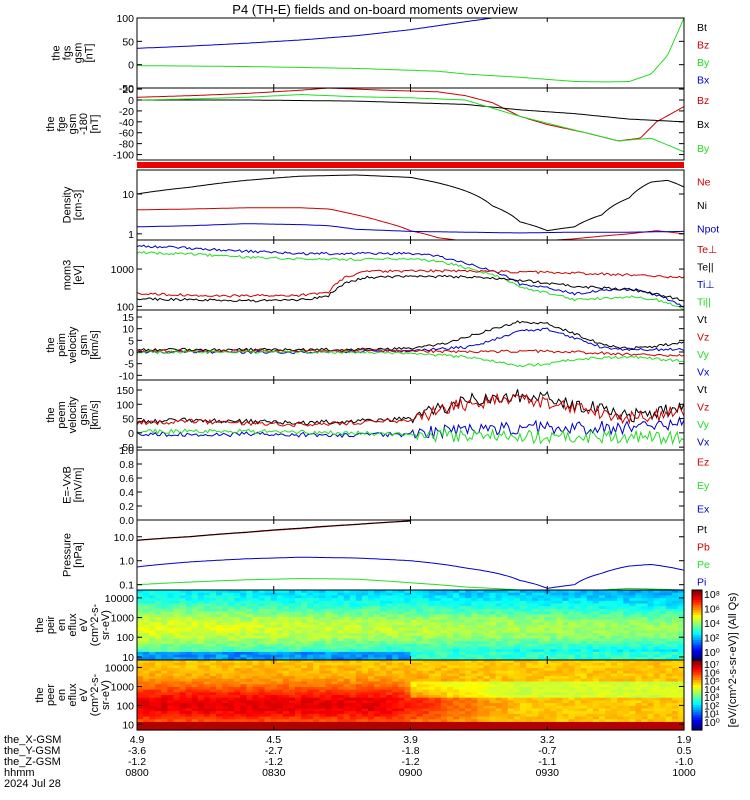 Image resolution: width=750 pixels, height=800 pixels. I want to click on y-tick-label: 1, so click(131, 235).